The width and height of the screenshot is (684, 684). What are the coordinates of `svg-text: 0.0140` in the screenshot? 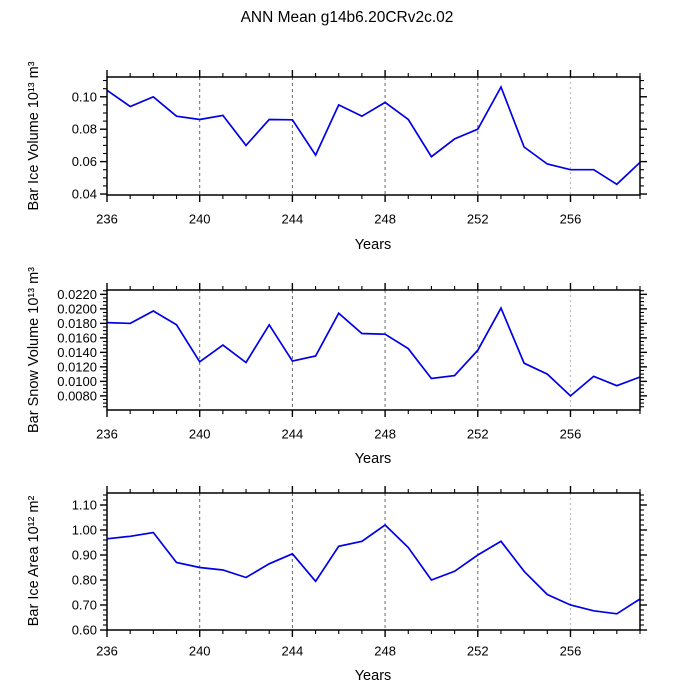 It's located at (77, 352).